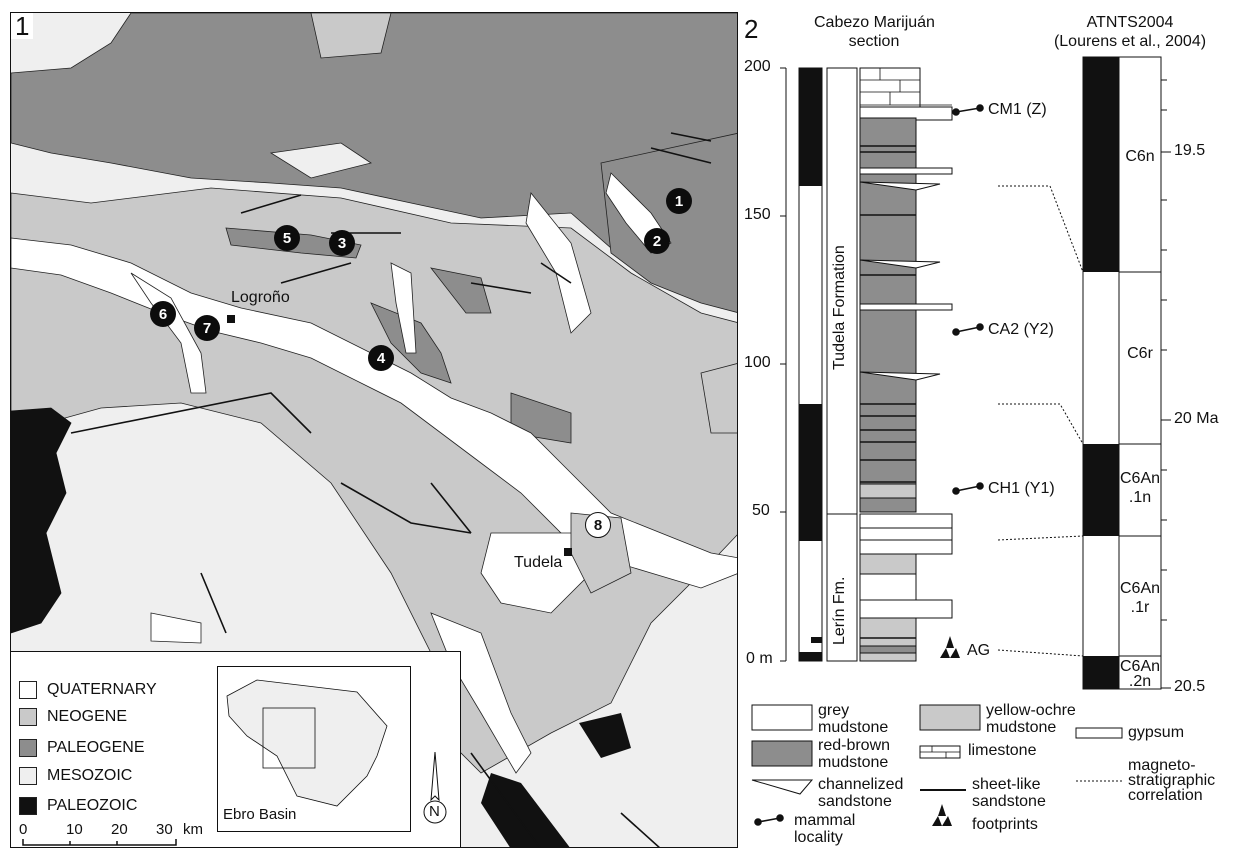 This screenshot has width=1238, height=850. I want to click on legend-item: NEOGENE, so click(73, 717).